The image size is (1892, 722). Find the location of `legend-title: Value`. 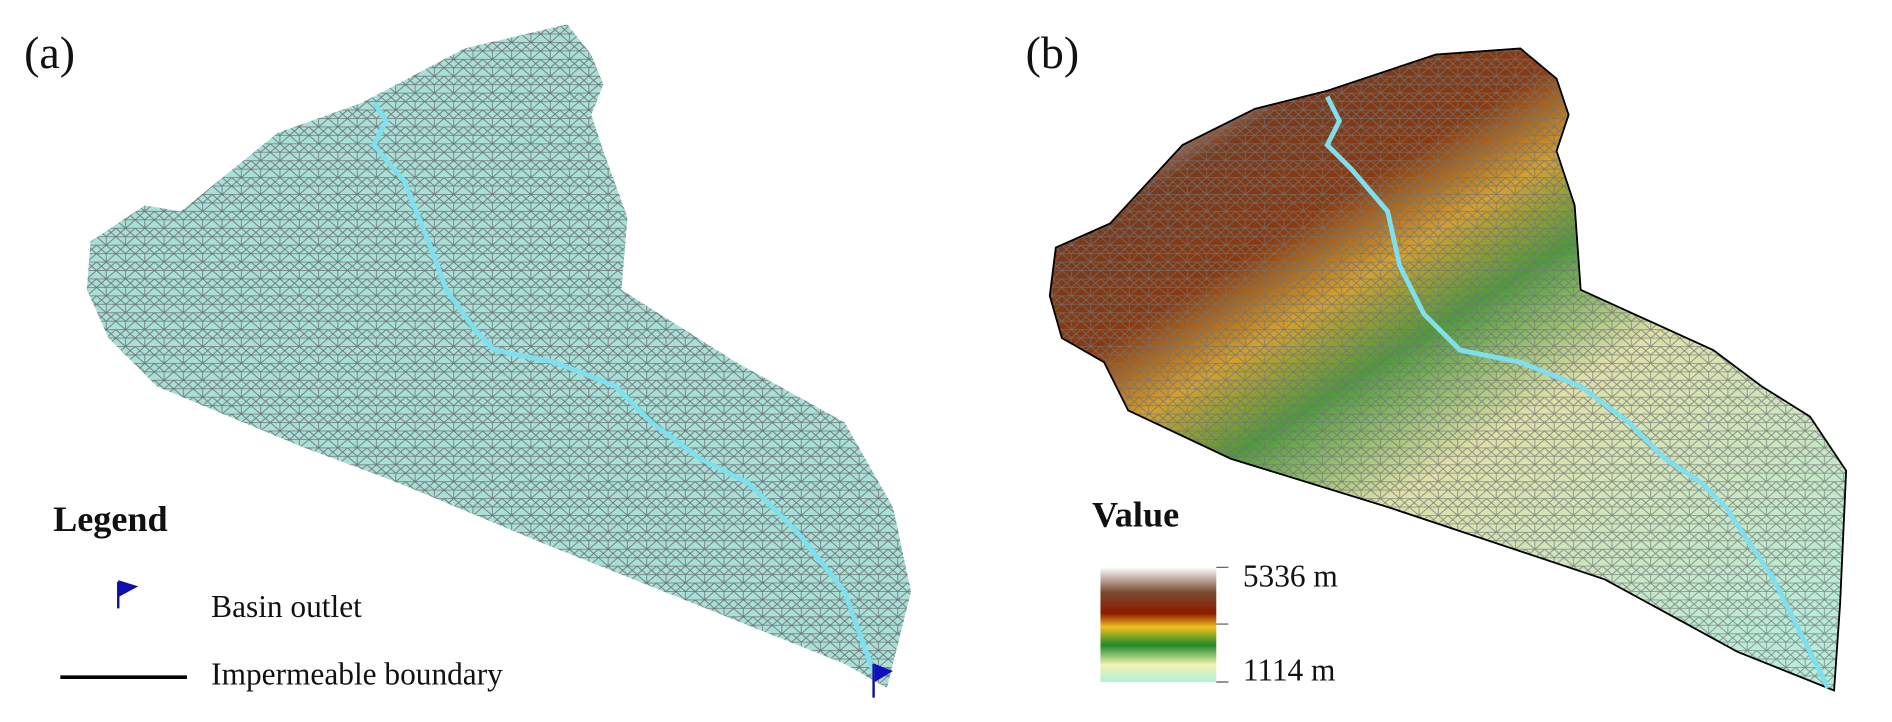

legend-title: Value is located at coordinates (1135, 514).